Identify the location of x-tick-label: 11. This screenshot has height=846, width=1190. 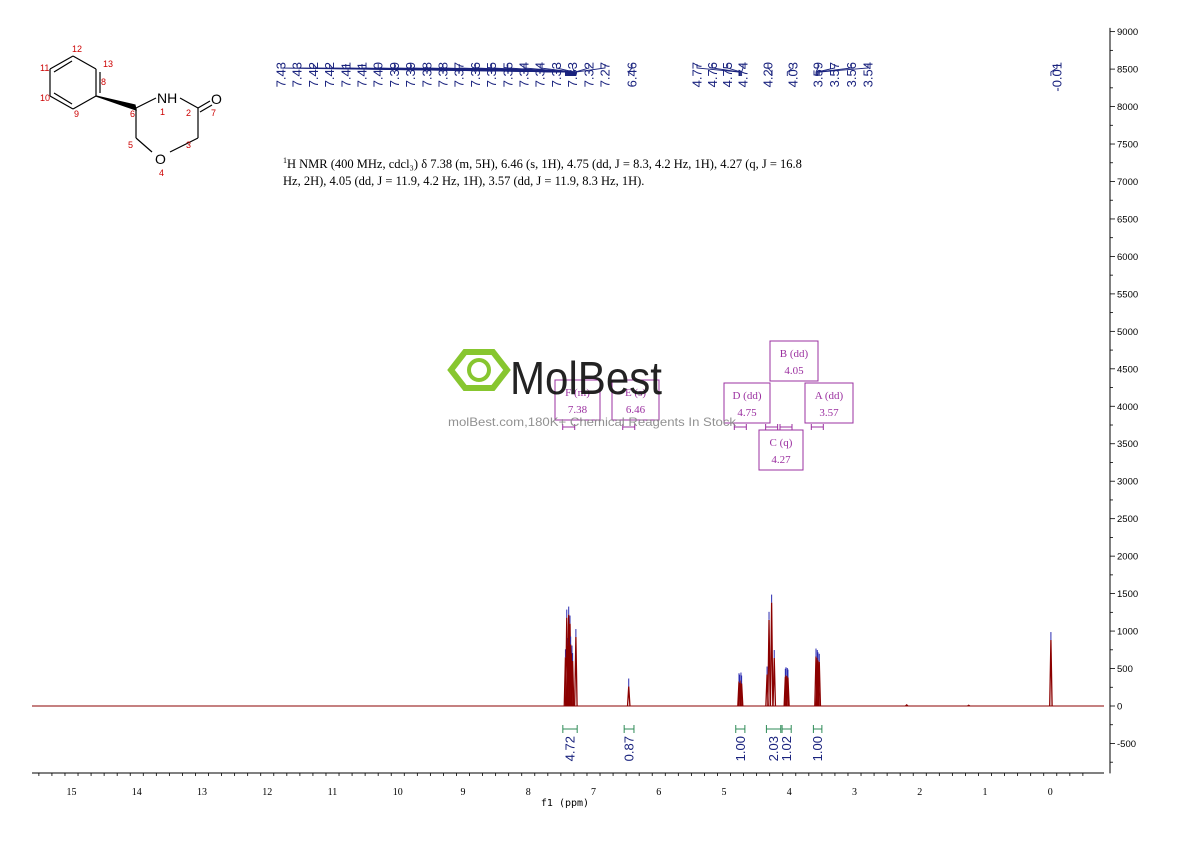
(333, 792).